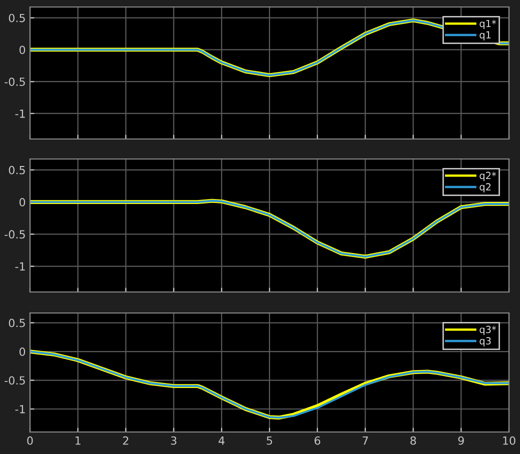  What do you see at coordinates (365, 440) in the screenshot?
I see `x-tick-label: 7` at bounding box center [365, 440].